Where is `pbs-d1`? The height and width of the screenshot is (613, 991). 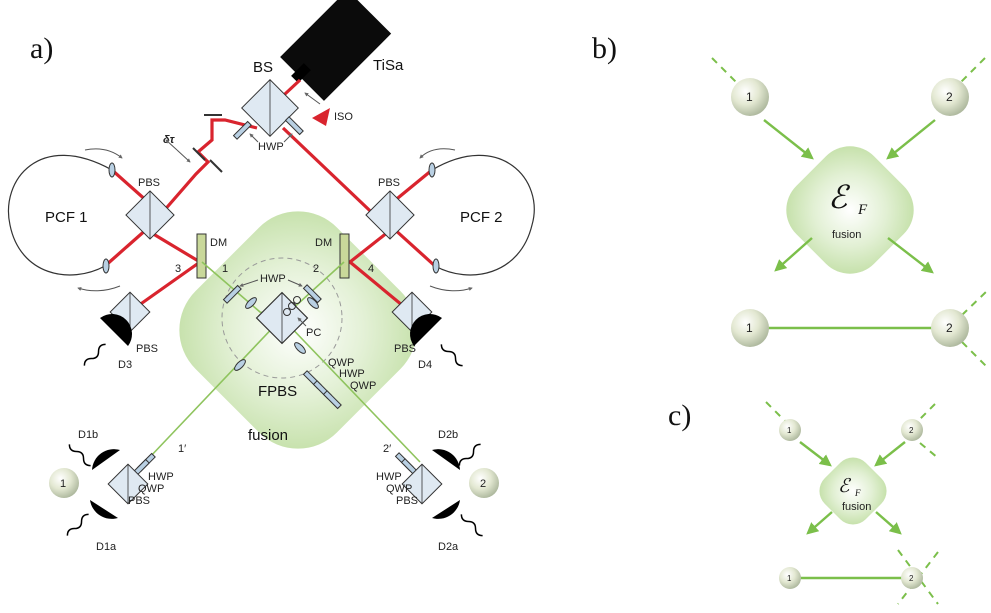
pbs-d1 is located at coordinates (128, 484).